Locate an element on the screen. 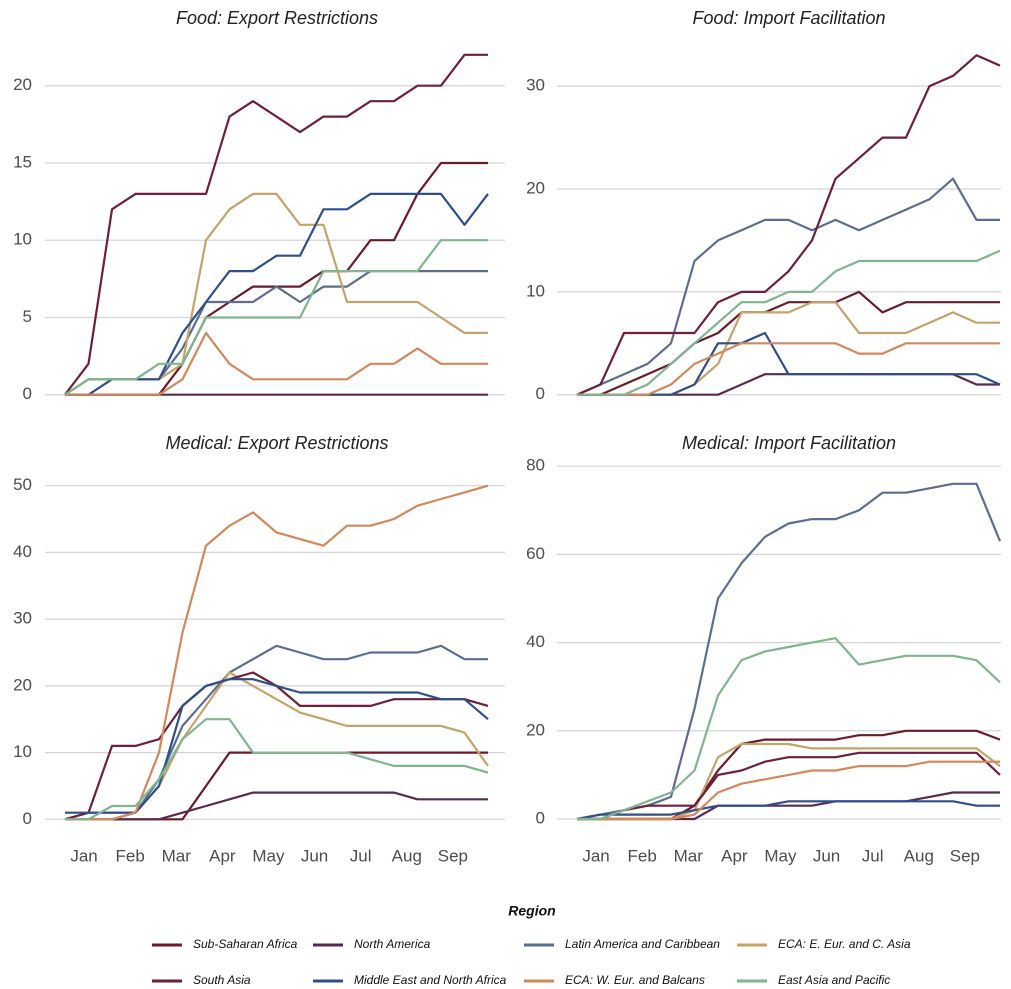  legend-label: East Asia and Pacific is located at coordinates (834, 980).